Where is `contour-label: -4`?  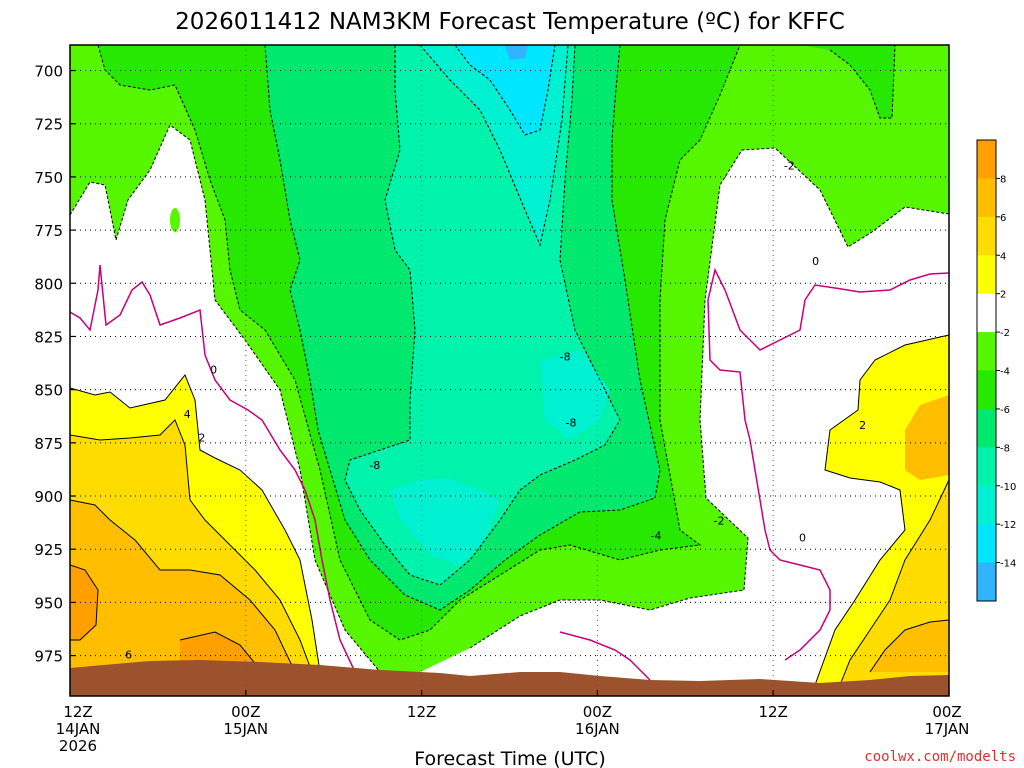
contour-label: -4 is located at coordinates (656, 535).